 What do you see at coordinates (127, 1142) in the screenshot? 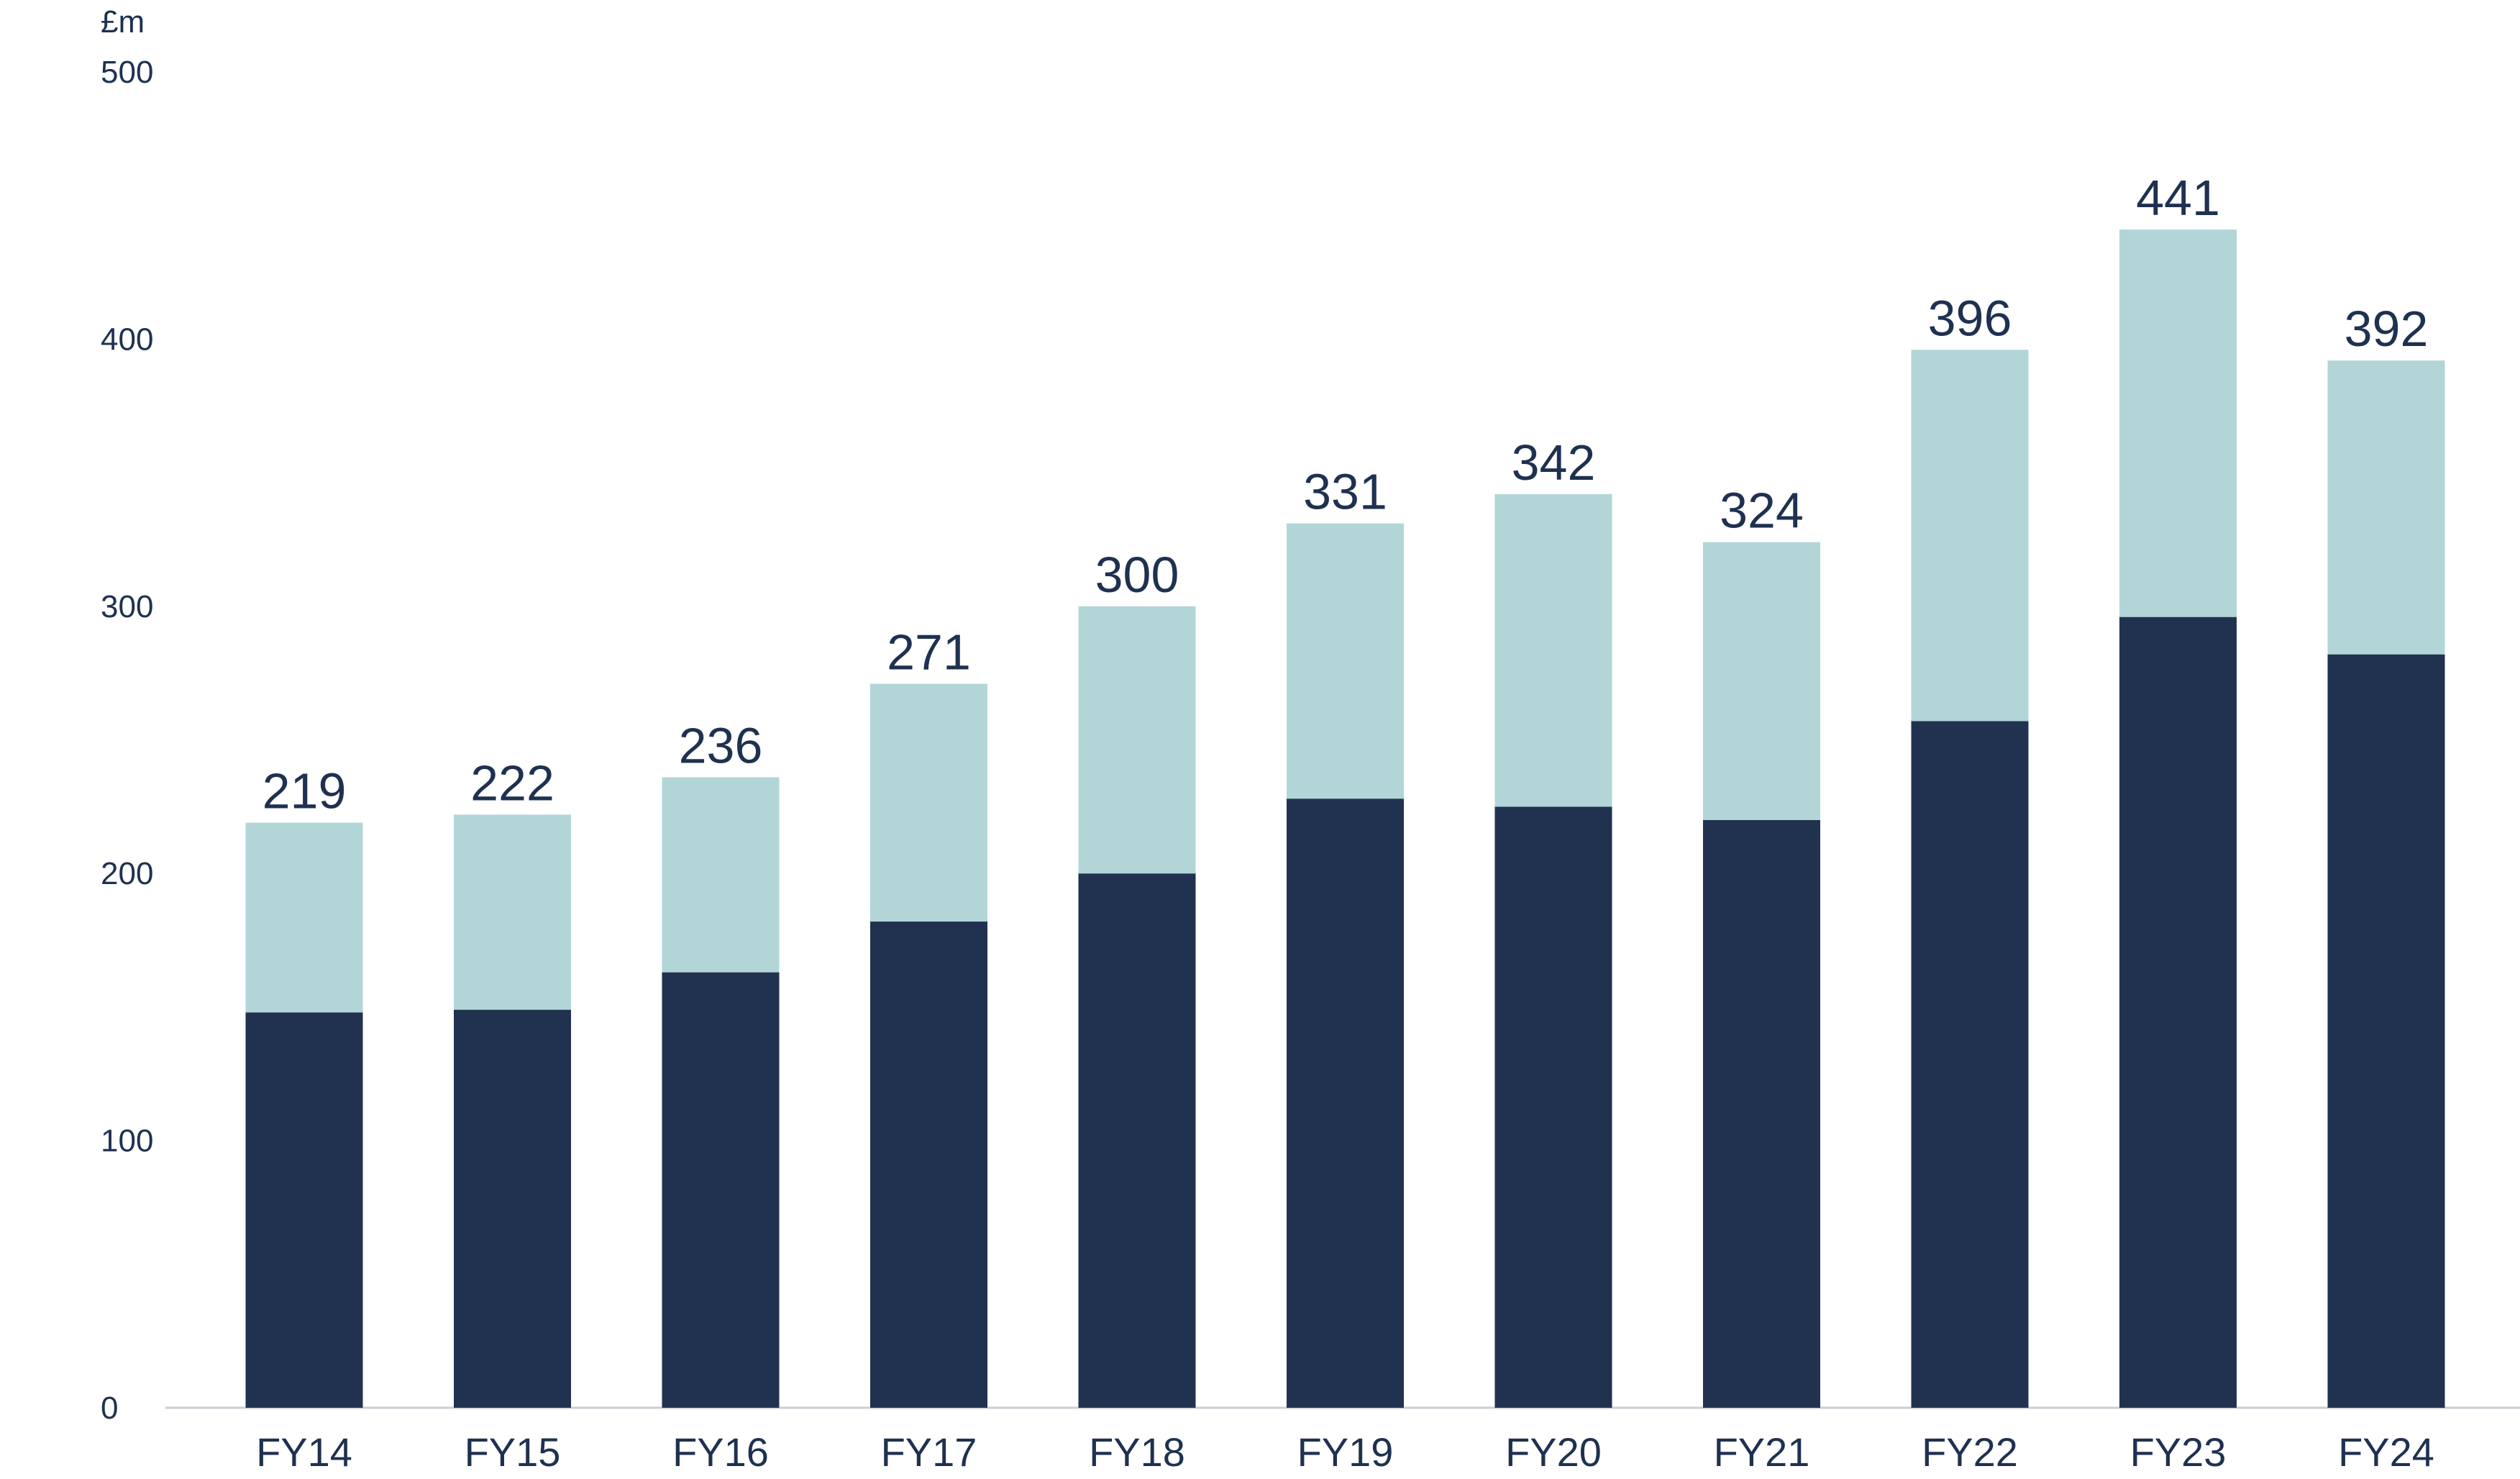
I see `y-tick-label: 100` at bounding box center [127, 1142].